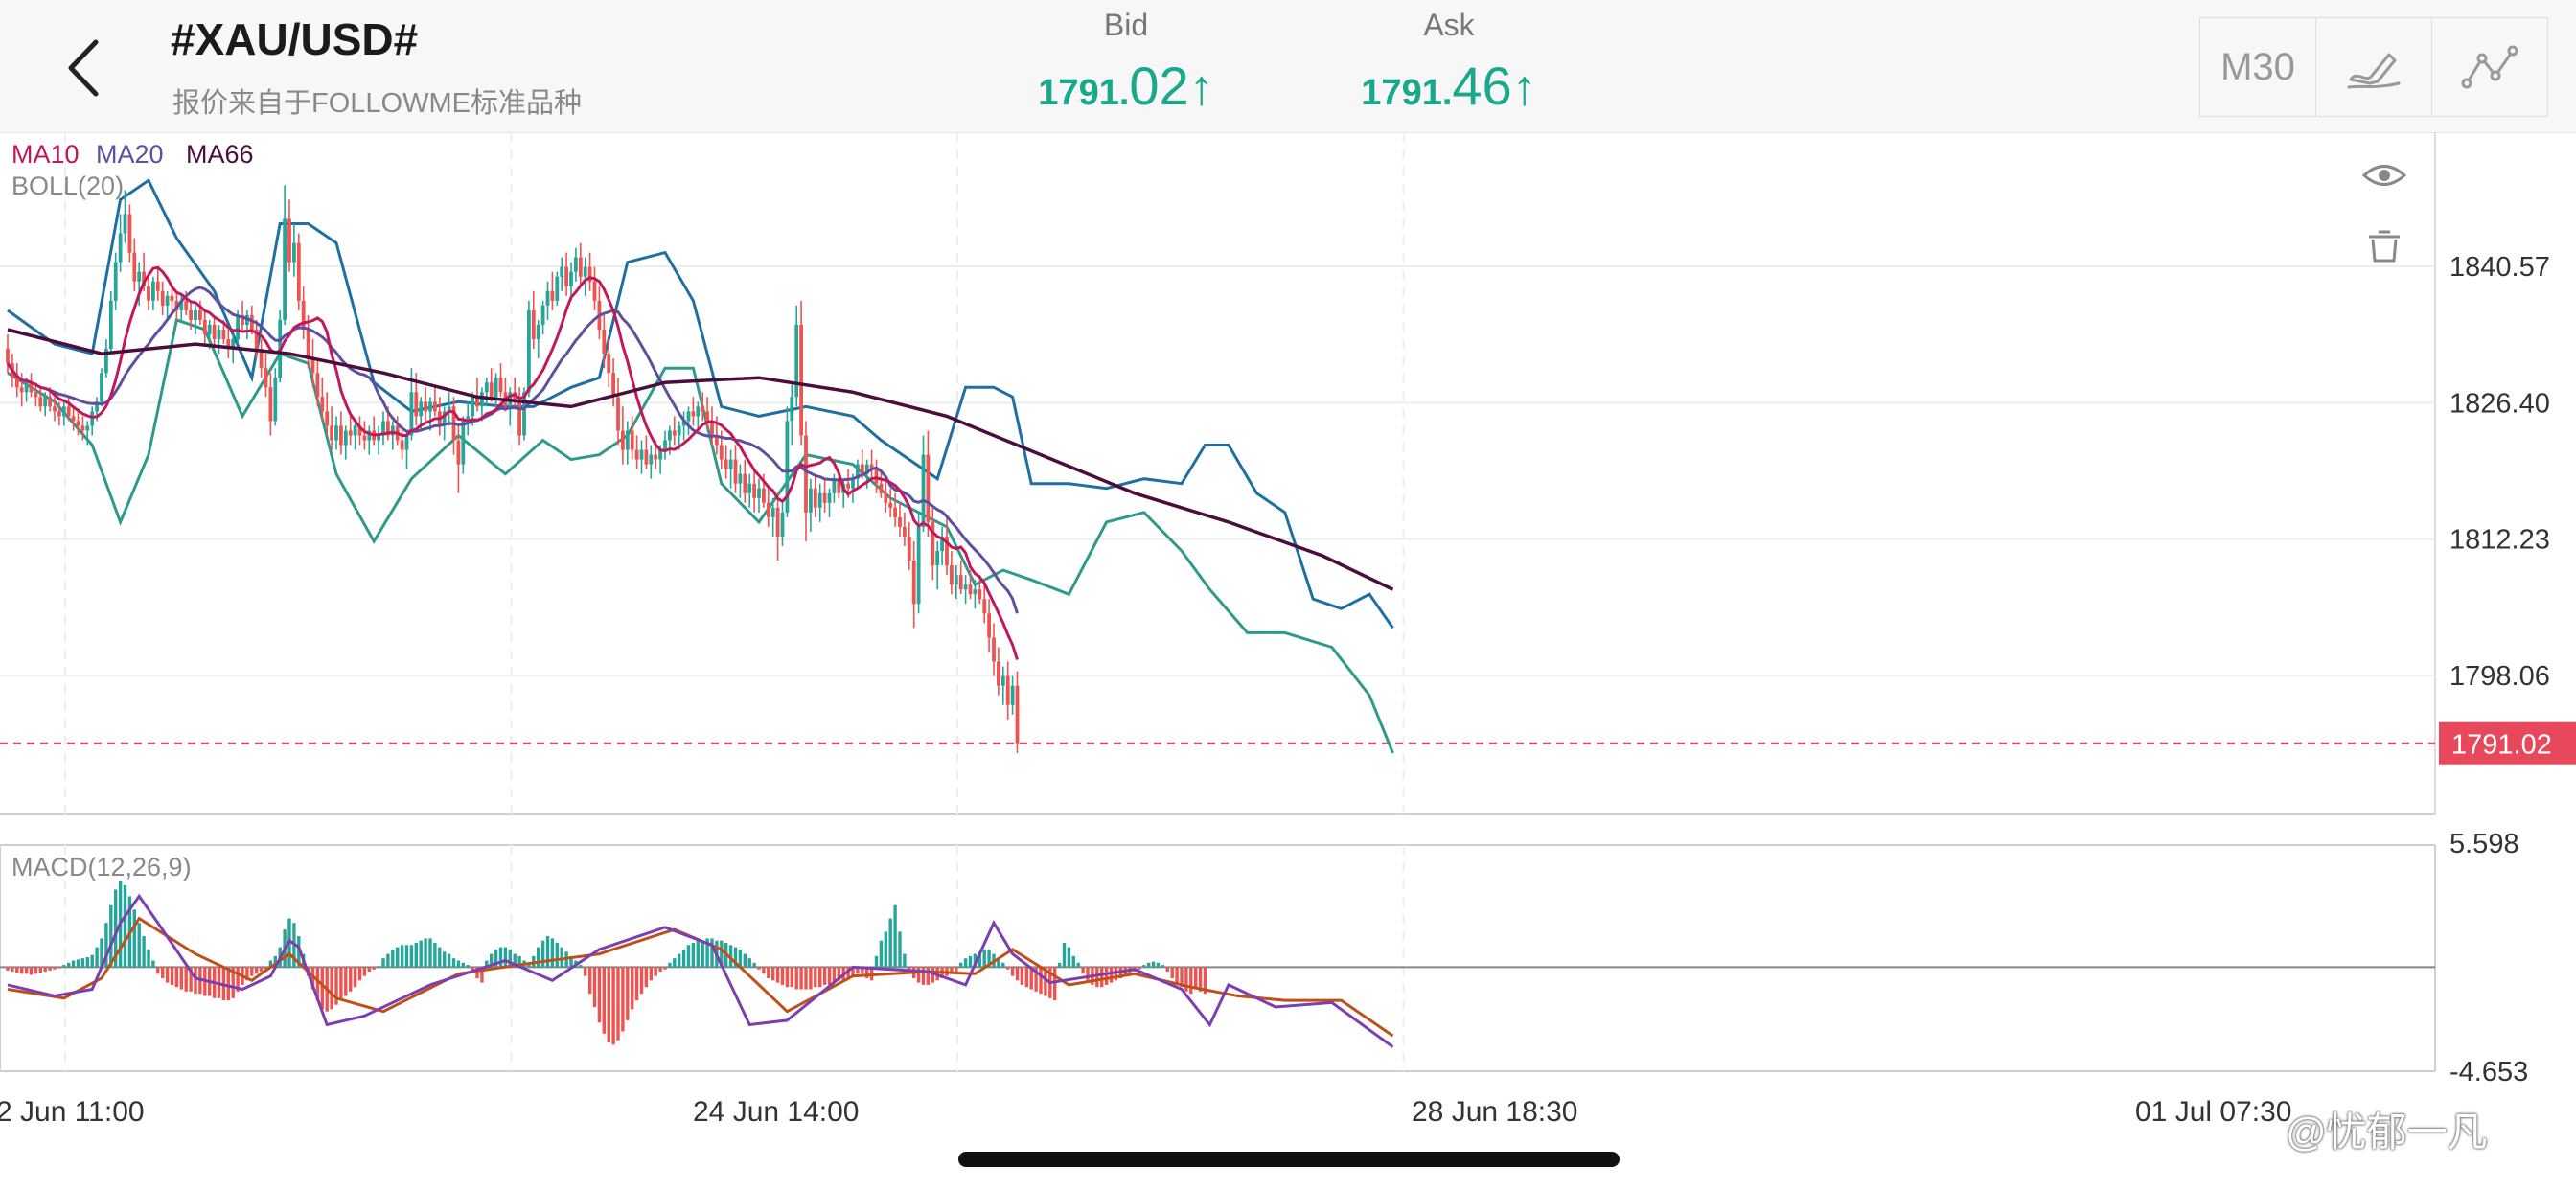 This screenshot has width=2576, height=1190. I want to click on ma66-legend: MA66, so click(220, 155).